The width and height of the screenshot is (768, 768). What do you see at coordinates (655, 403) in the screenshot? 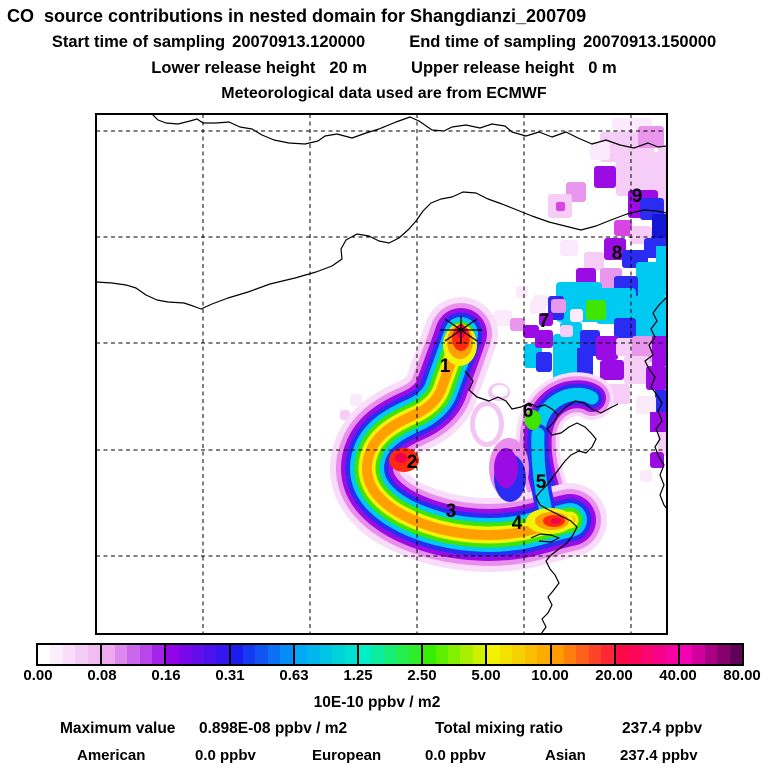
I see `coast-korea` at bounding box center [655, 403].